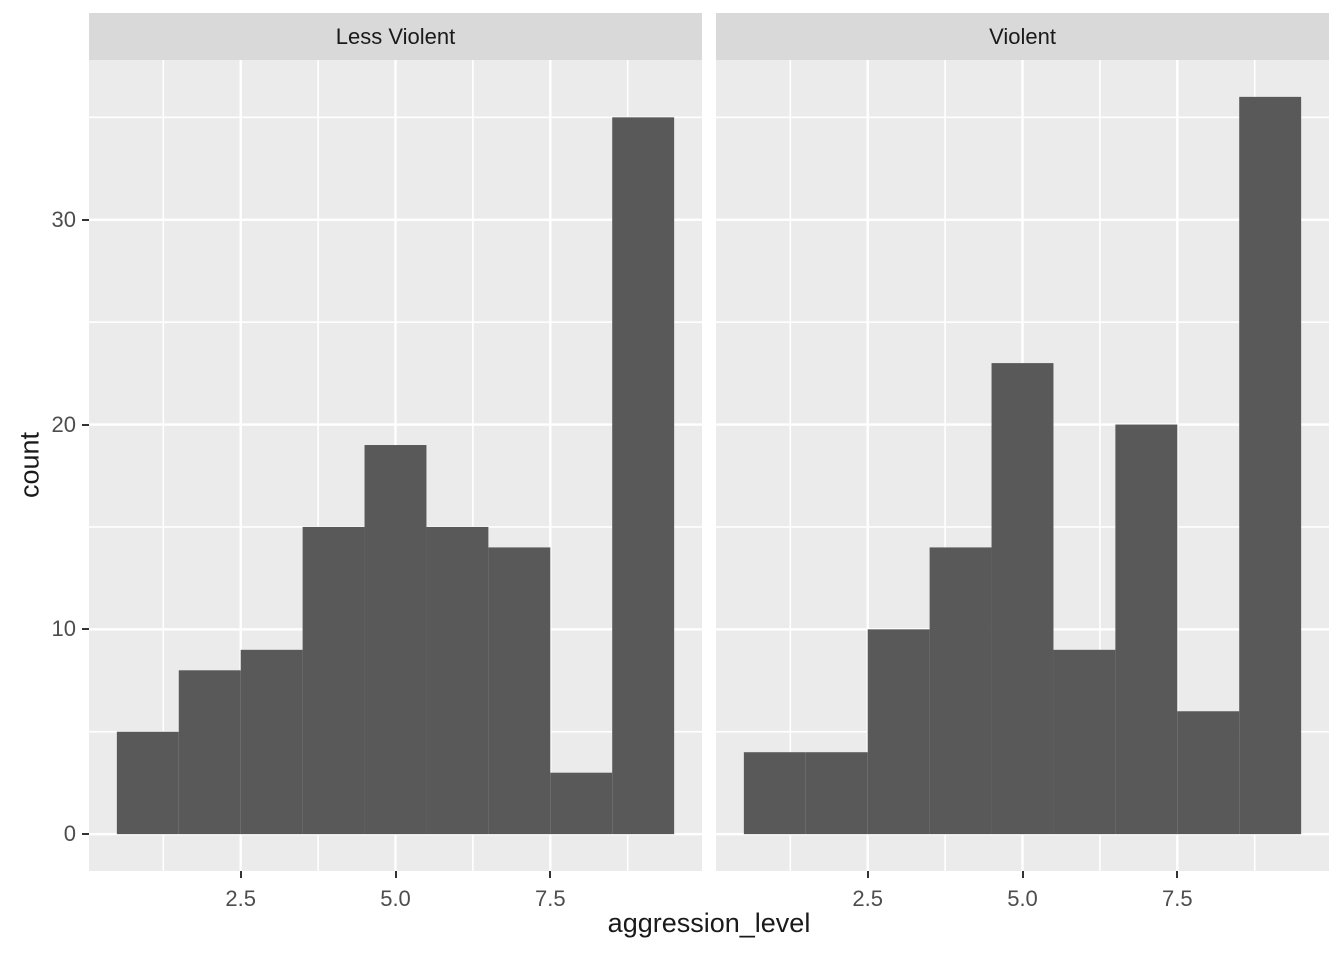  Describe the element at coordinates (63, 219) in the screenshot. I see `y-tick-label: 30` at that location.